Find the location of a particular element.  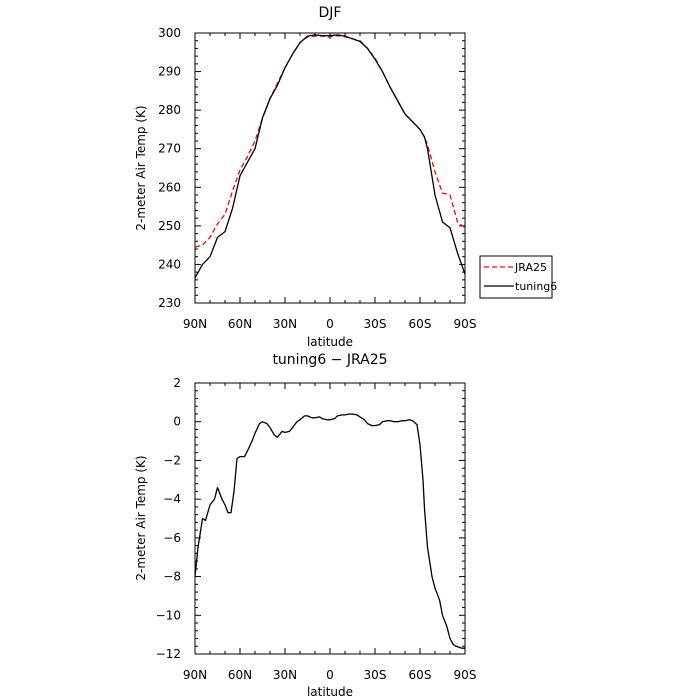

top-x-tick-label: 30S is located at coordinates (375, 324).